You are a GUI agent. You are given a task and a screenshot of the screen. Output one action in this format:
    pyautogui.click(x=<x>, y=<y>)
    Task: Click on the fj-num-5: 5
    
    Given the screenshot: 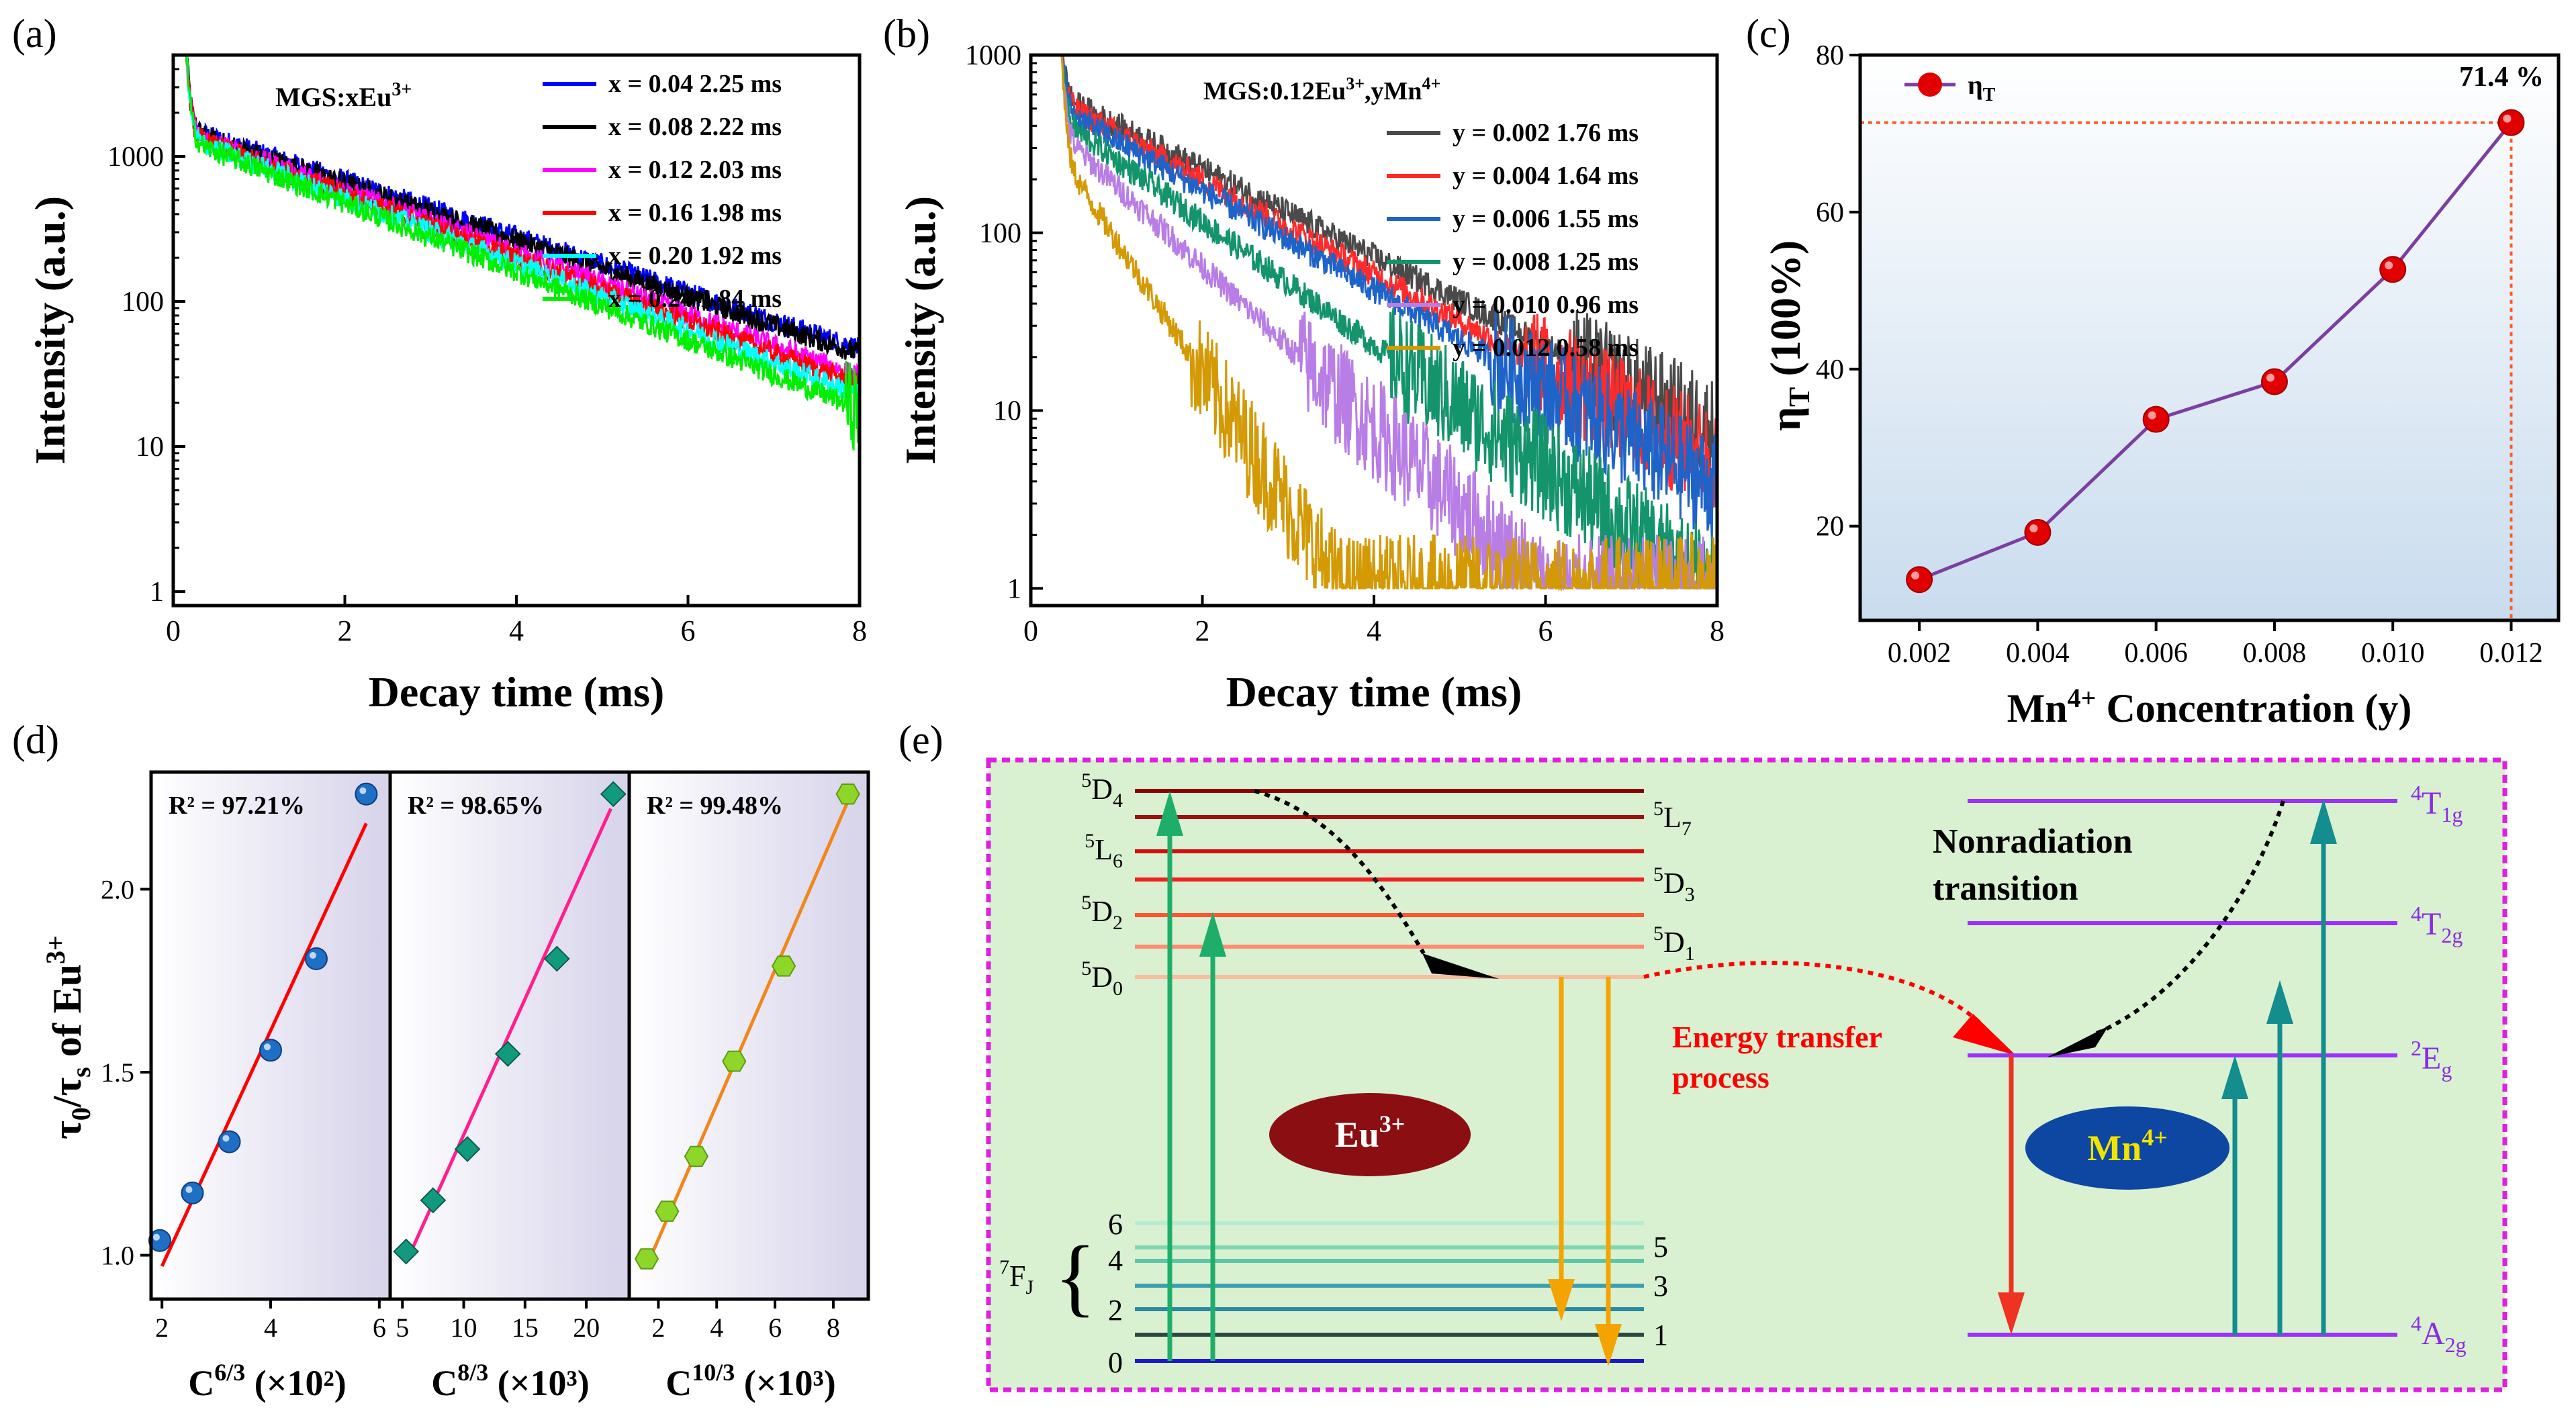 What is the action you would take?
    pyautogui.click(x=1660, y=1247)
    